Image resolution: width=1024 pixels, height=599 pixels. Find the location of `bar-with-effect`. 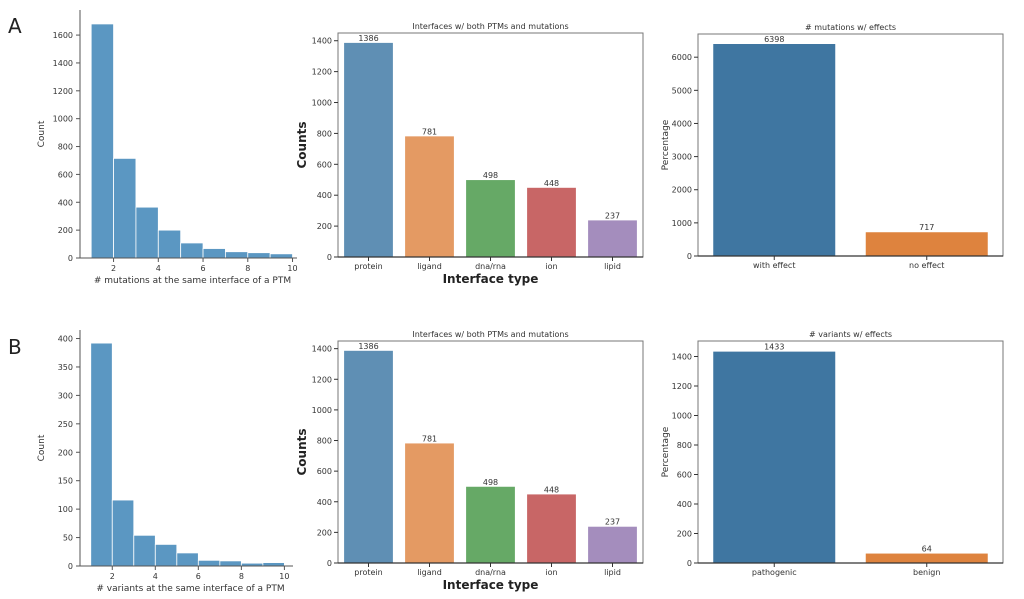

bar-with-effect is located at coordinates (774, 150).